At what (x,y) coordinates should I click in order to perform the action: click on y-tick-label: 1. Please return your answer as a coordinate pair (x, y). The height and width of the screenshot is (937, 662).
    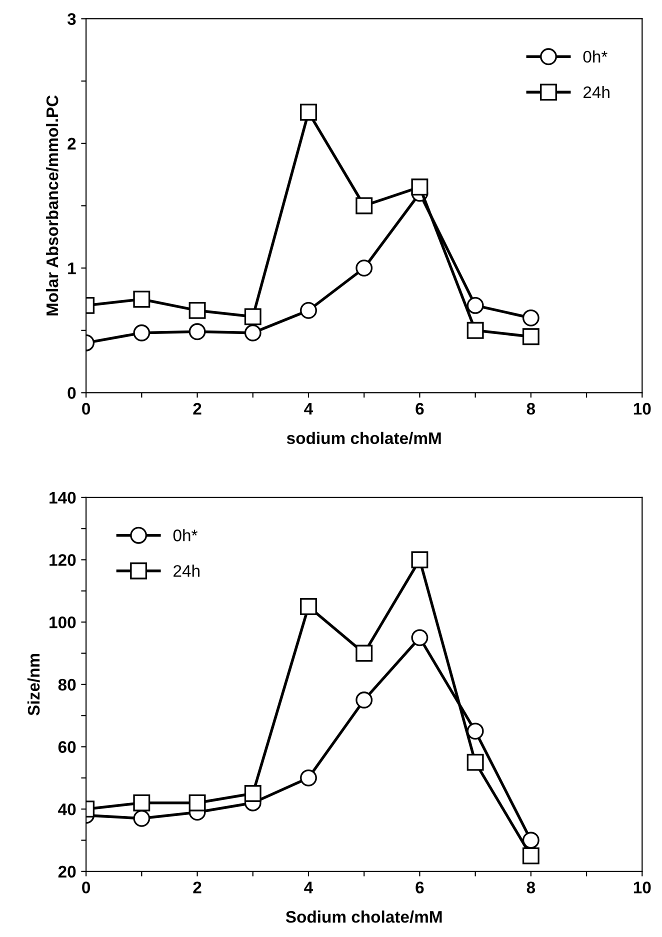
    Looking at the image, I should click on (72, 268).